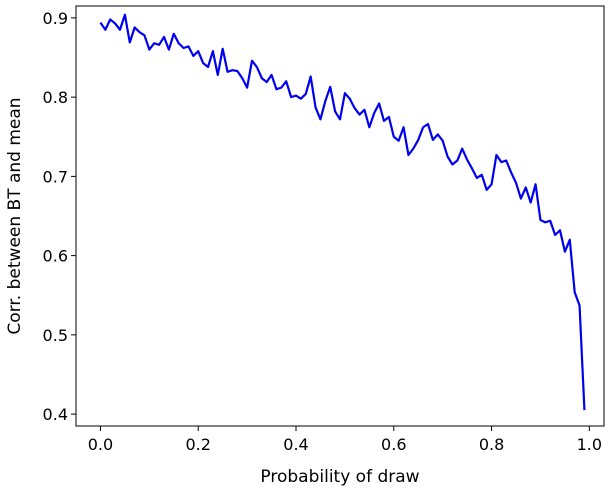 This screenshot has width=608, height=488. I want to click on y-tick-label: 0.8, so click(55, 97).